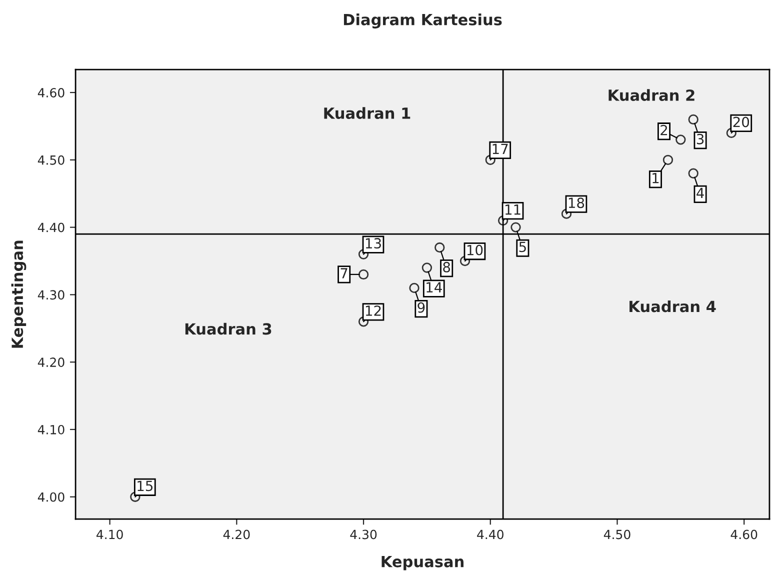  What do you see at coordinates (51, 497) in the screenshot?
I see `y-tick-label: 4.00` at bounding box center [51, 497].